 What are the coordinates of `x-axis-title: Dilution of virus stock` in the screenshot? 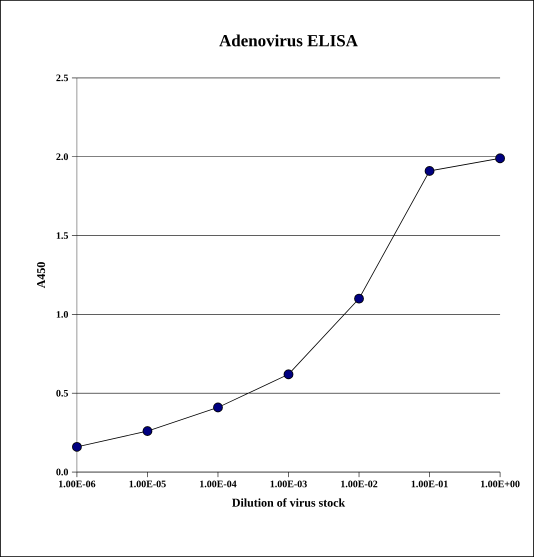 It's located at (289, 502).